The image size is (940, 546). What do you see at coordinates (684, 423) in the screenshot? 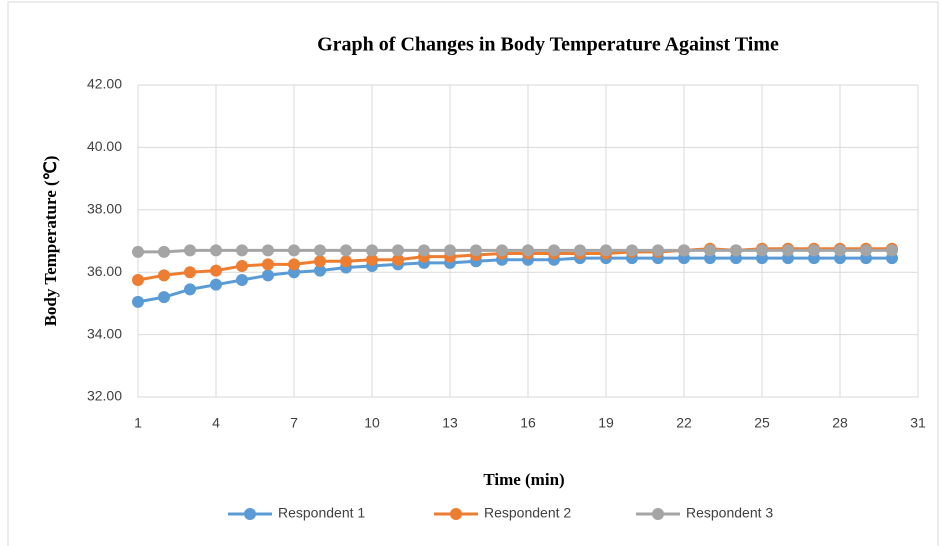
I see `x-tick-label: 22` at bounding box center [684, 423].